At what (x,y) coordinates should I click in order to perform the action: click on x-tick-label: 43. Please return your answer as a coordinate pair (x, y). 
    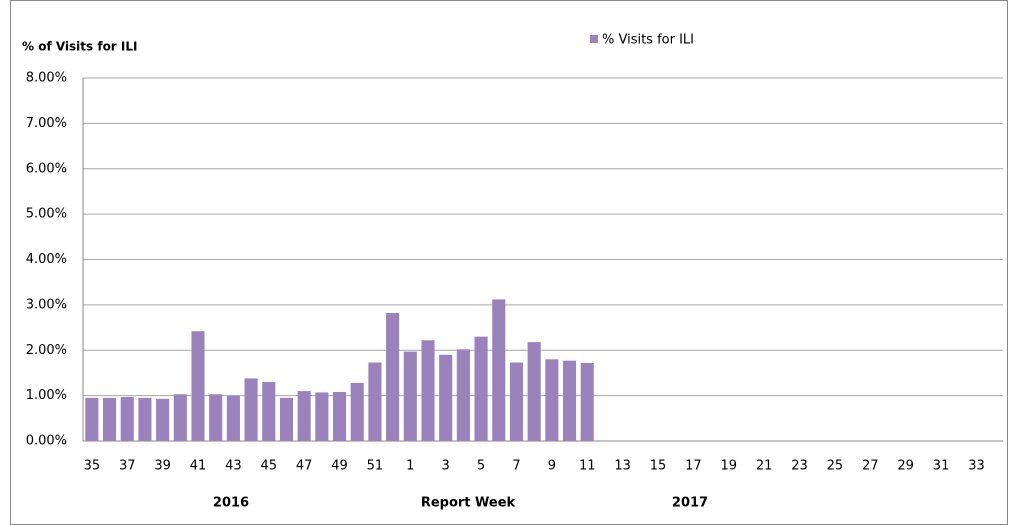
    Looking at the image, I should click on (233, 466).